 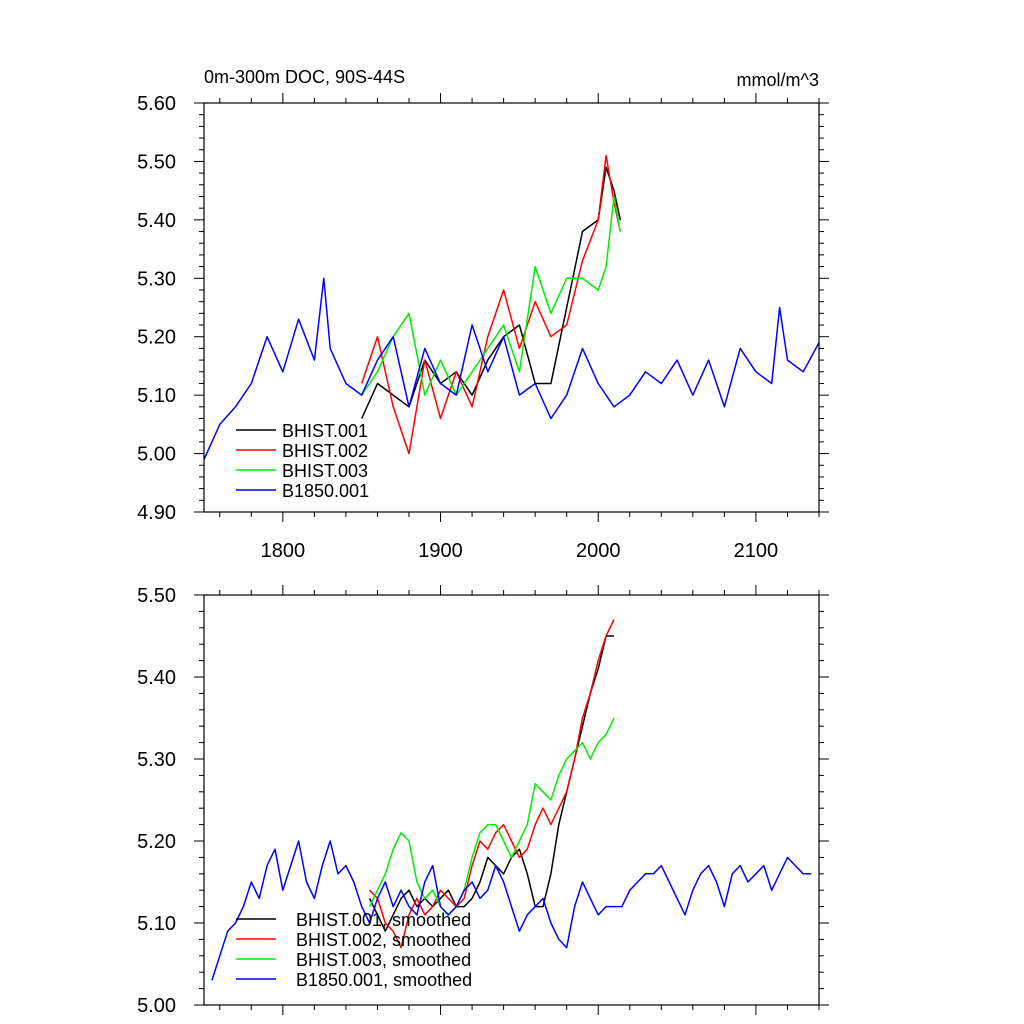 I want to click on legend-label: B1850.001, so click(x=325, y=491).